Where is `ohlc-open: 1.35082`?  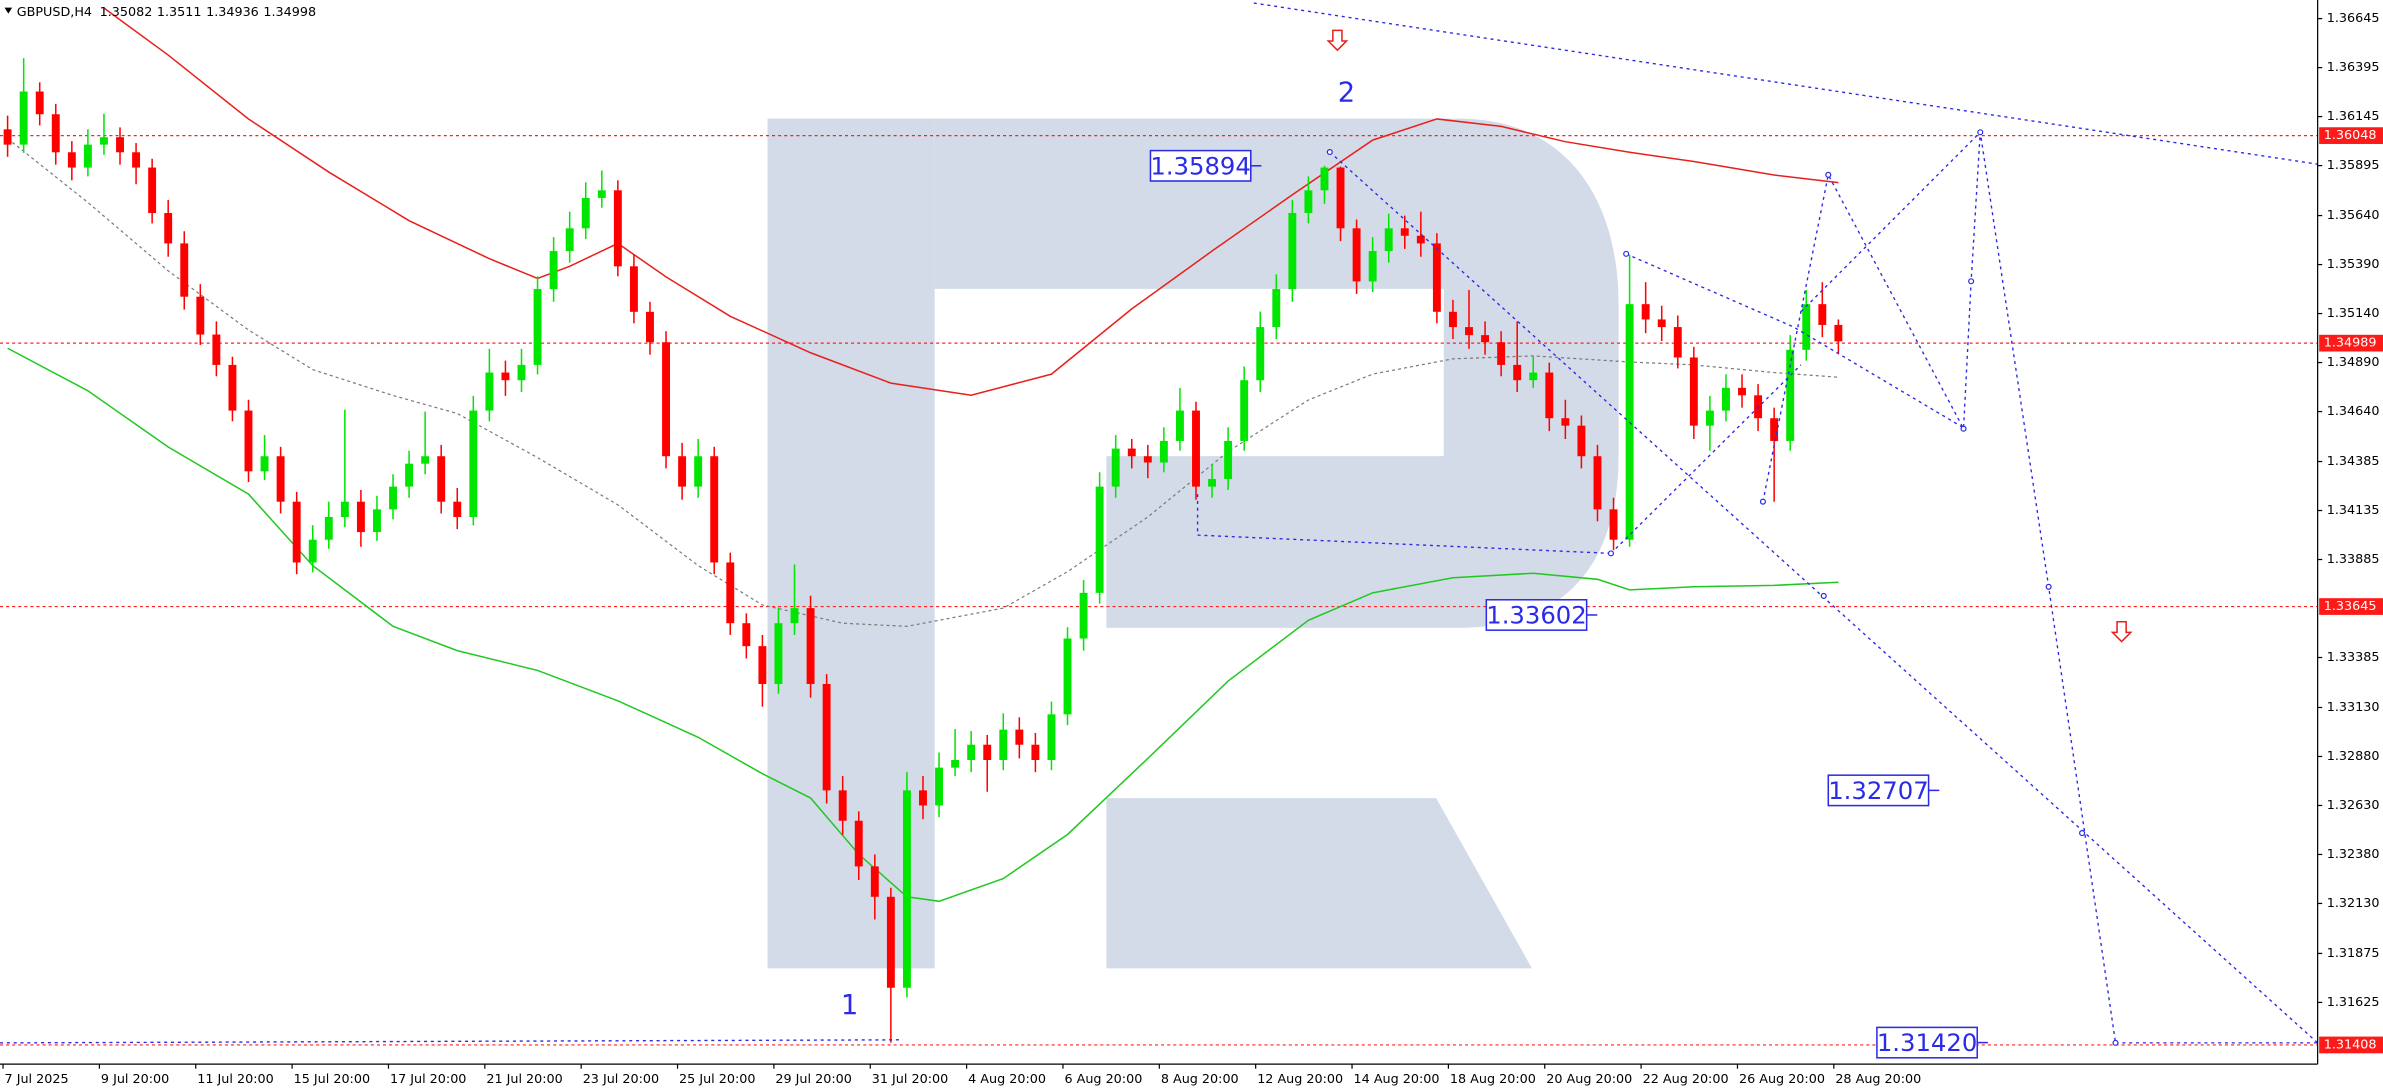 ohlc-open: 1.35082 is located at coordinates (126, 12).